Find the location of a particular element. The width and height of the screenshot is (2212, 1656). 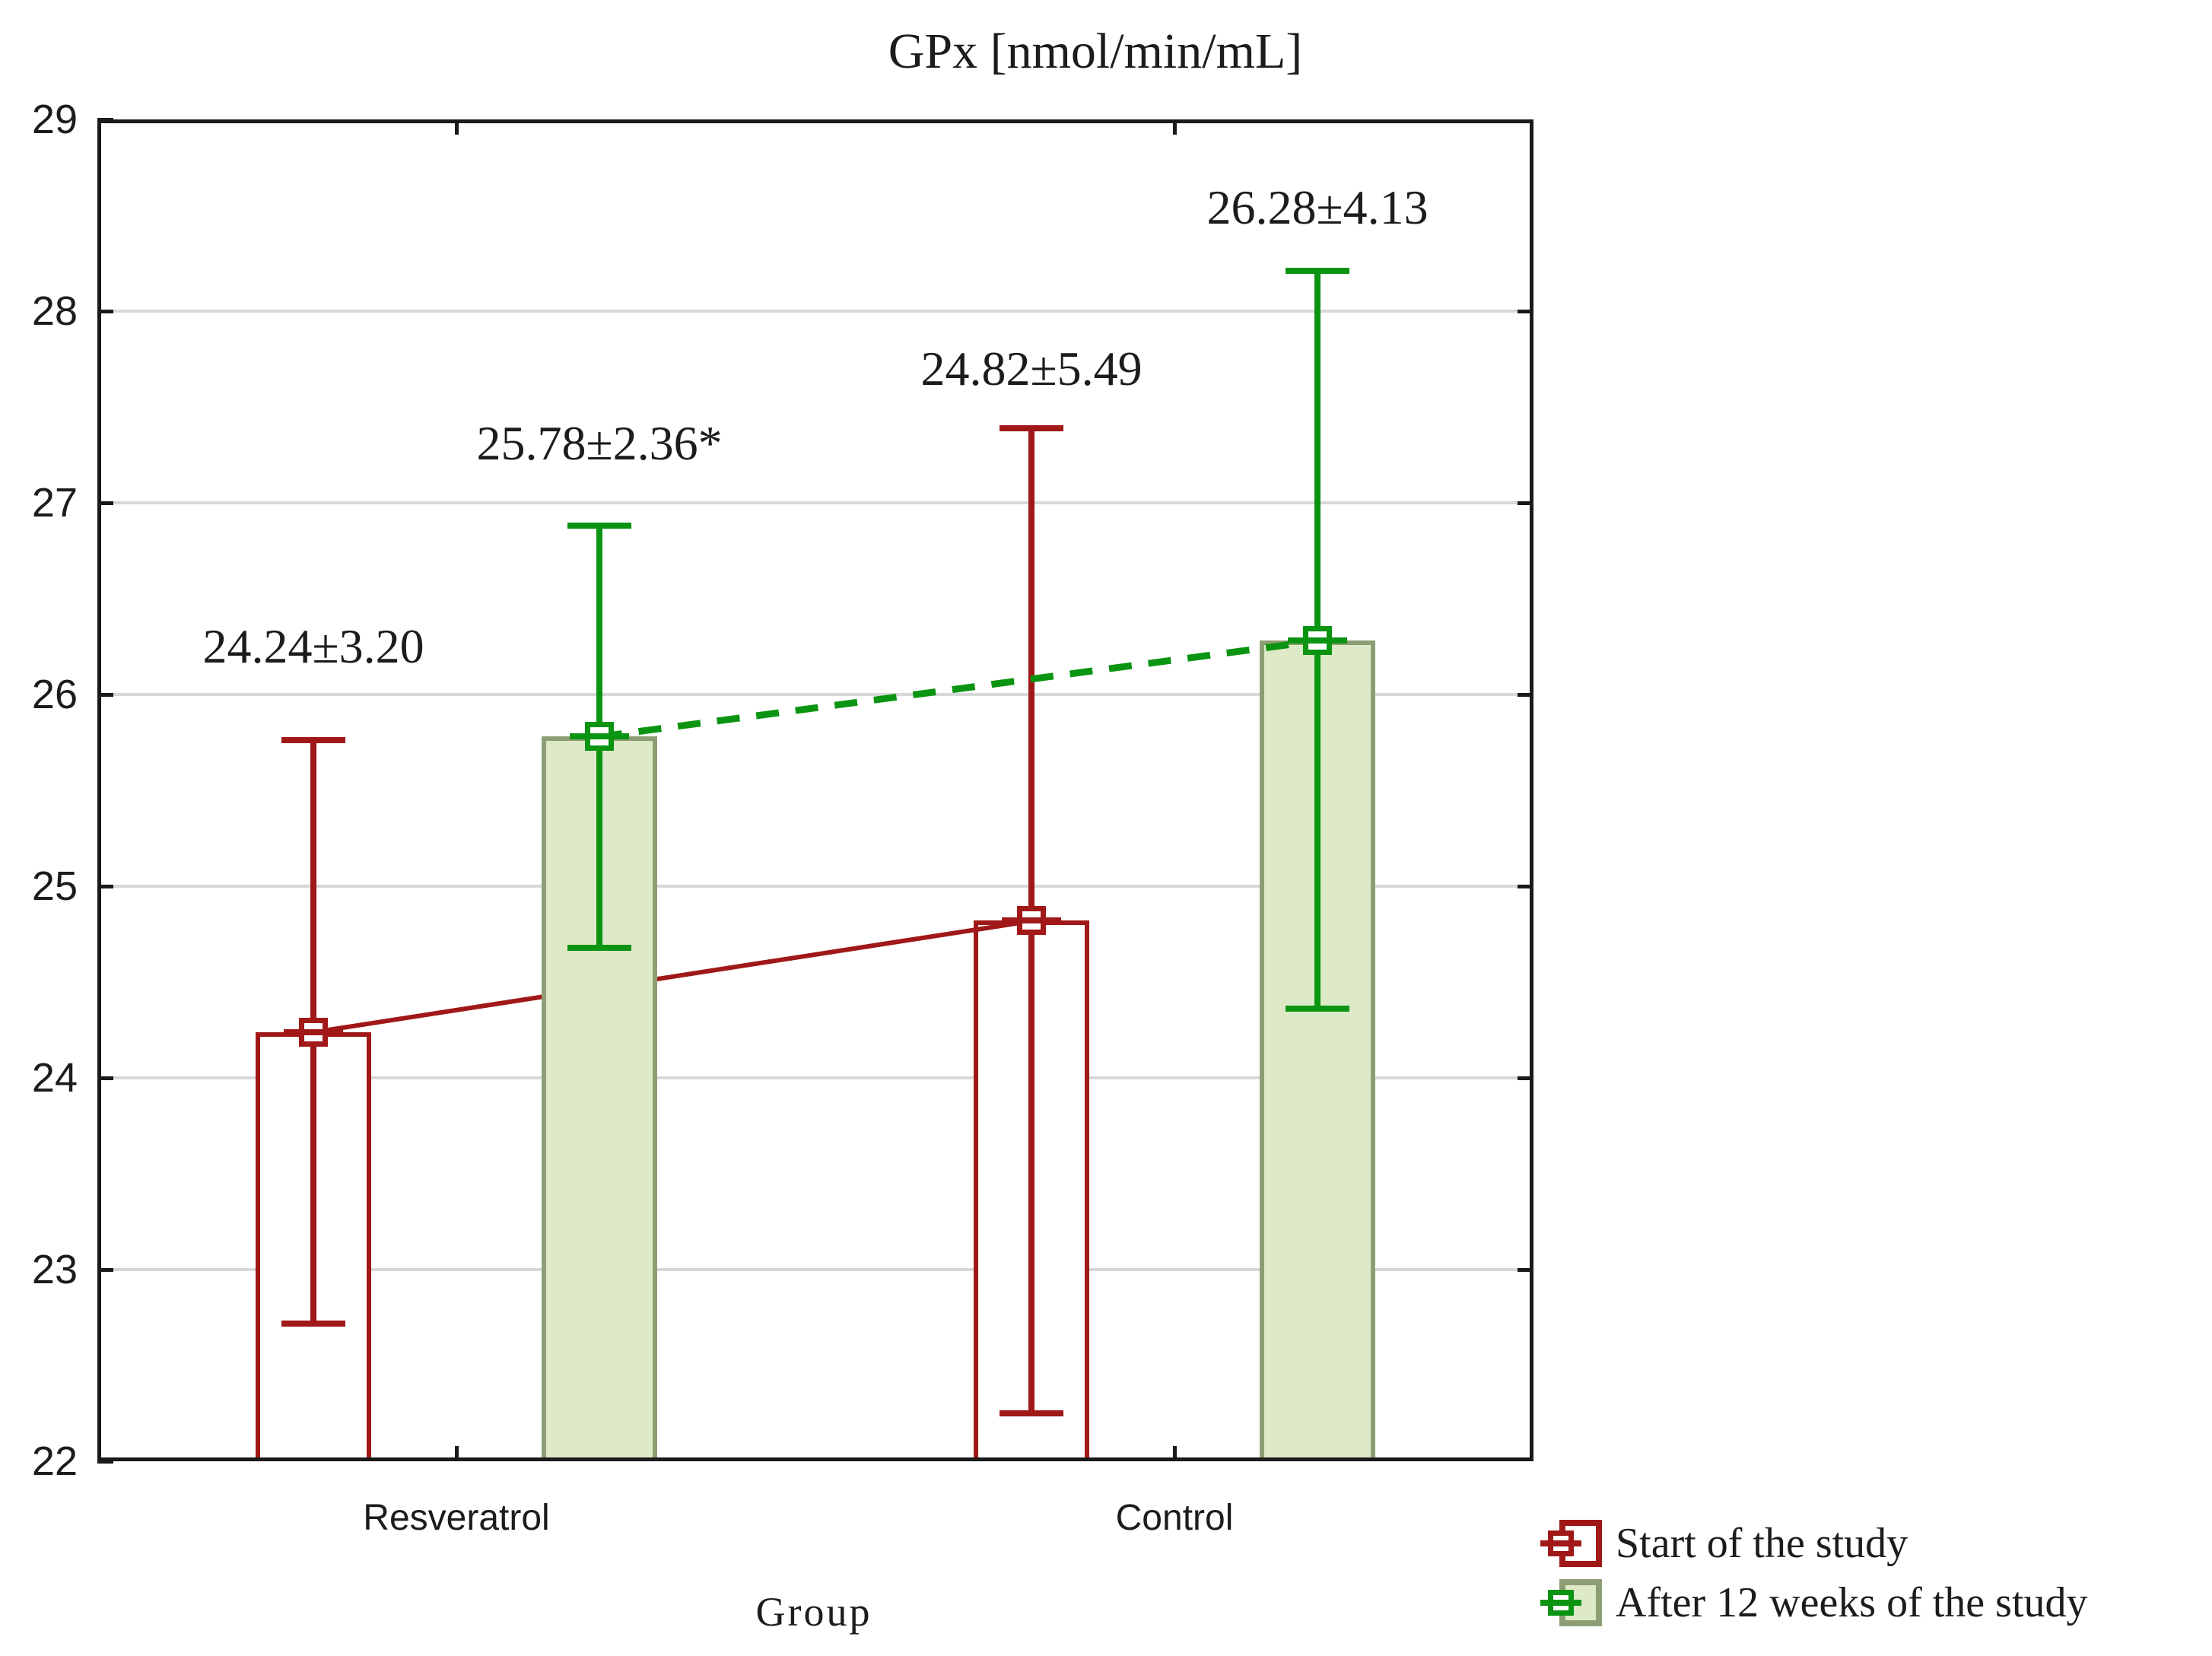

category-label-control: Control is located at coordinates (1175, 1518).